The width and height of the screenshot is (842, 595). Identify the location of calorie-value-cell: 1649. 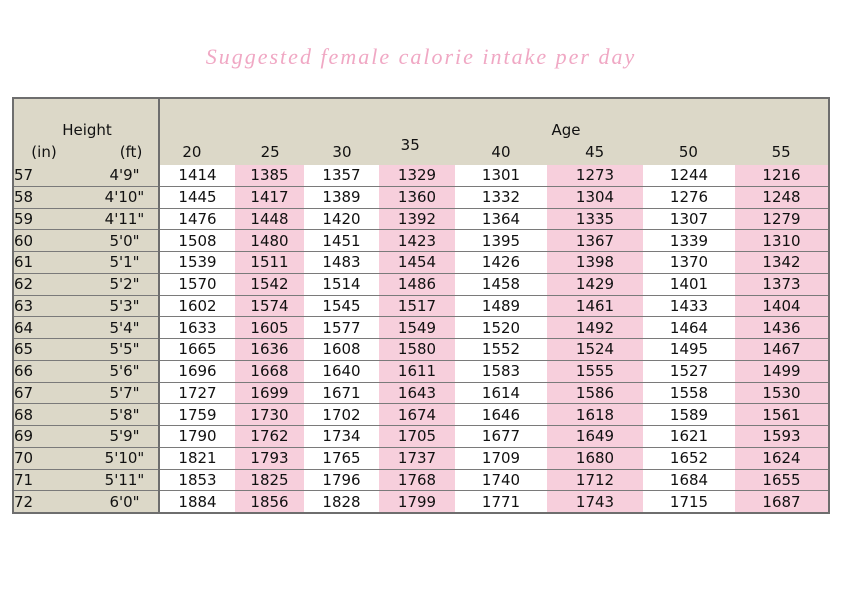
(595, 436).